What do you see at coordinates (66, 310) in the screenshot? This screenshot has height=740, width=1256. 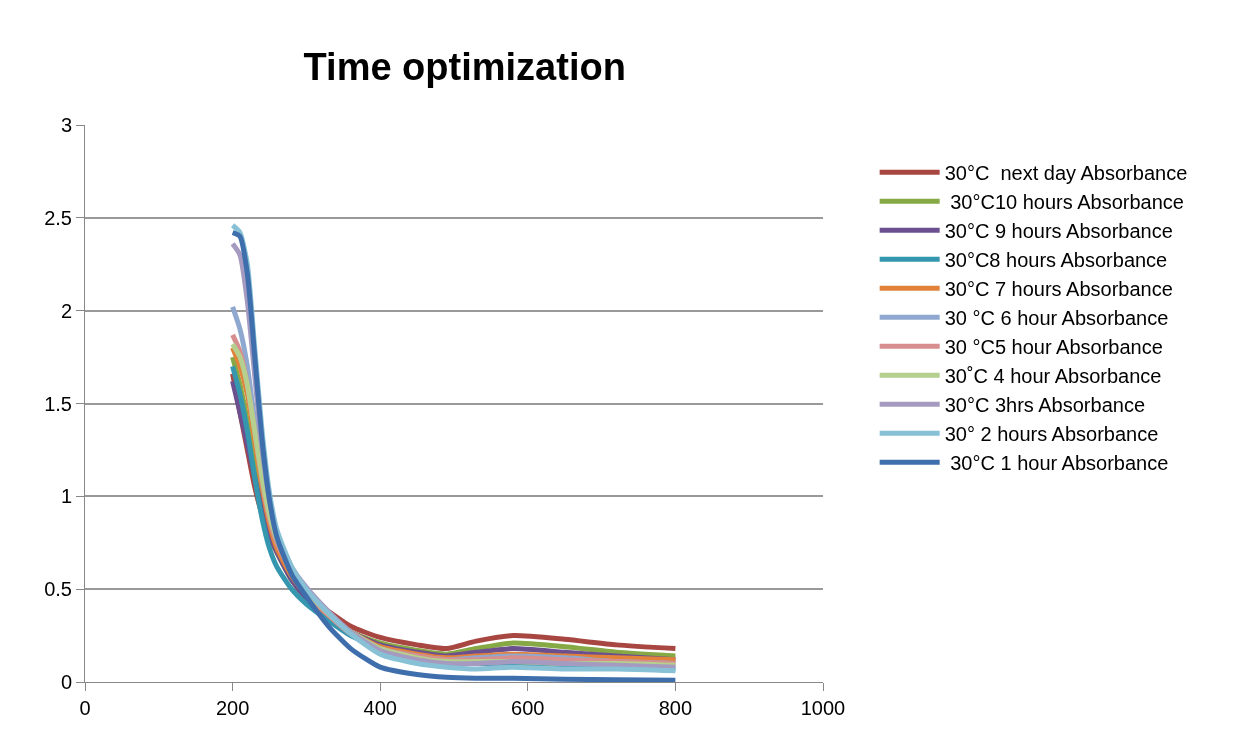 I see `y-tick-label: 2` at bounding box center [66, 310].